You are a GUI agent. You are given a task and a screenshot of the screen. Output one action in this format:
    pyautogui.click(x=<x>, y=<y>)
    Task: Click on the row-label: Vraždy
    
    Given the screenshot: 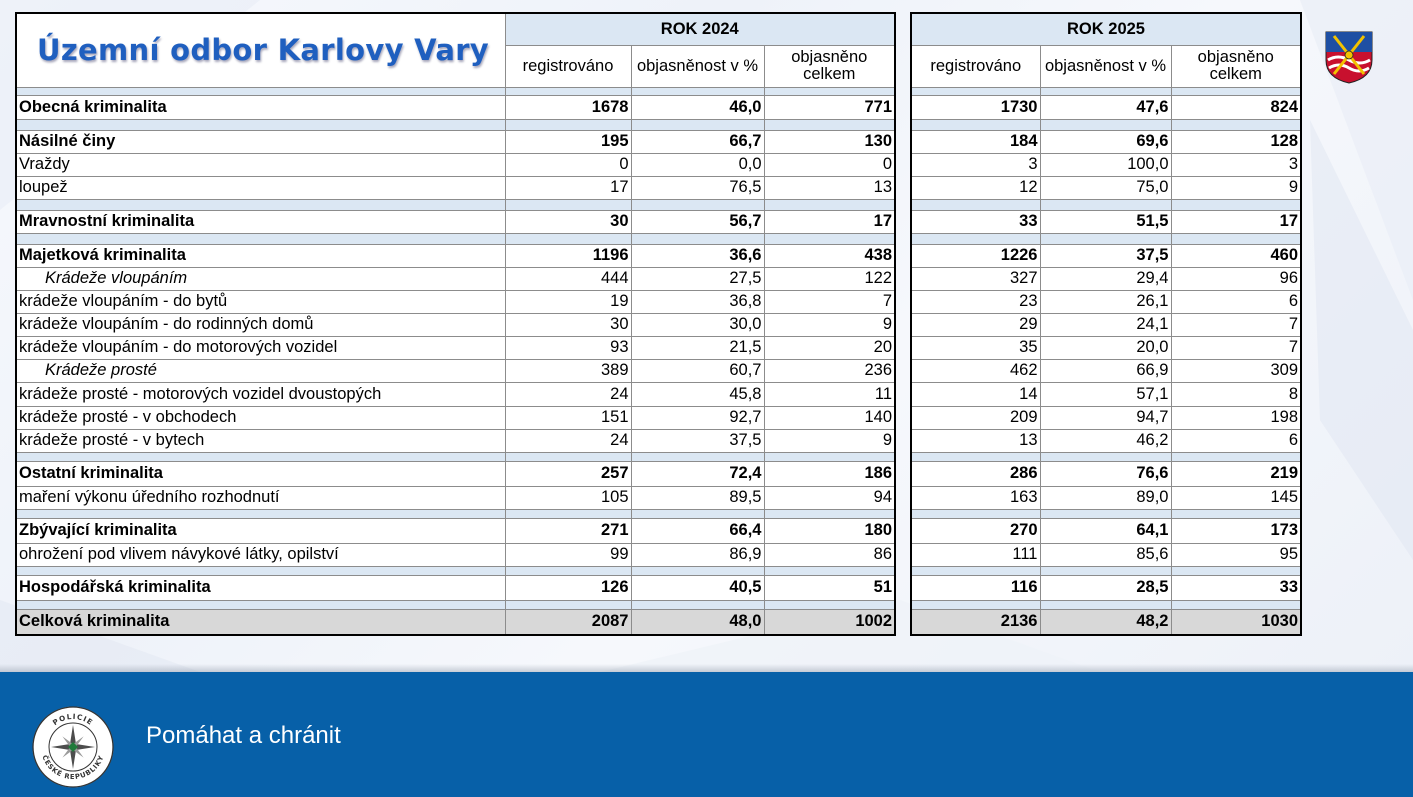 What is the action you would take?
    pyautogui.click(x=260, y=164)
    